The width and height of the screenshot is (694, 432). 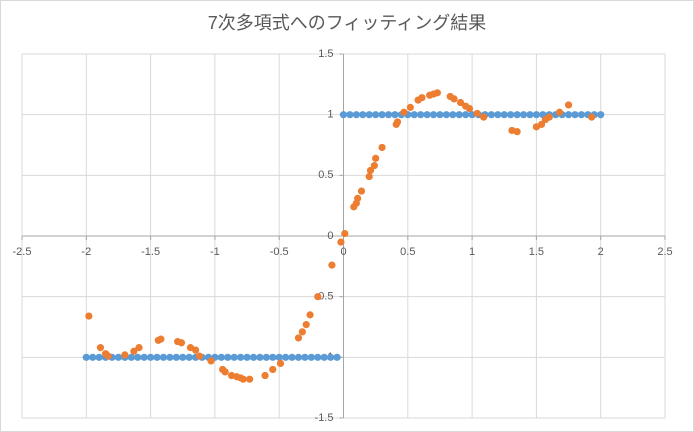 I want to click on x-tick-label: 2, so click(x=601, y=252).